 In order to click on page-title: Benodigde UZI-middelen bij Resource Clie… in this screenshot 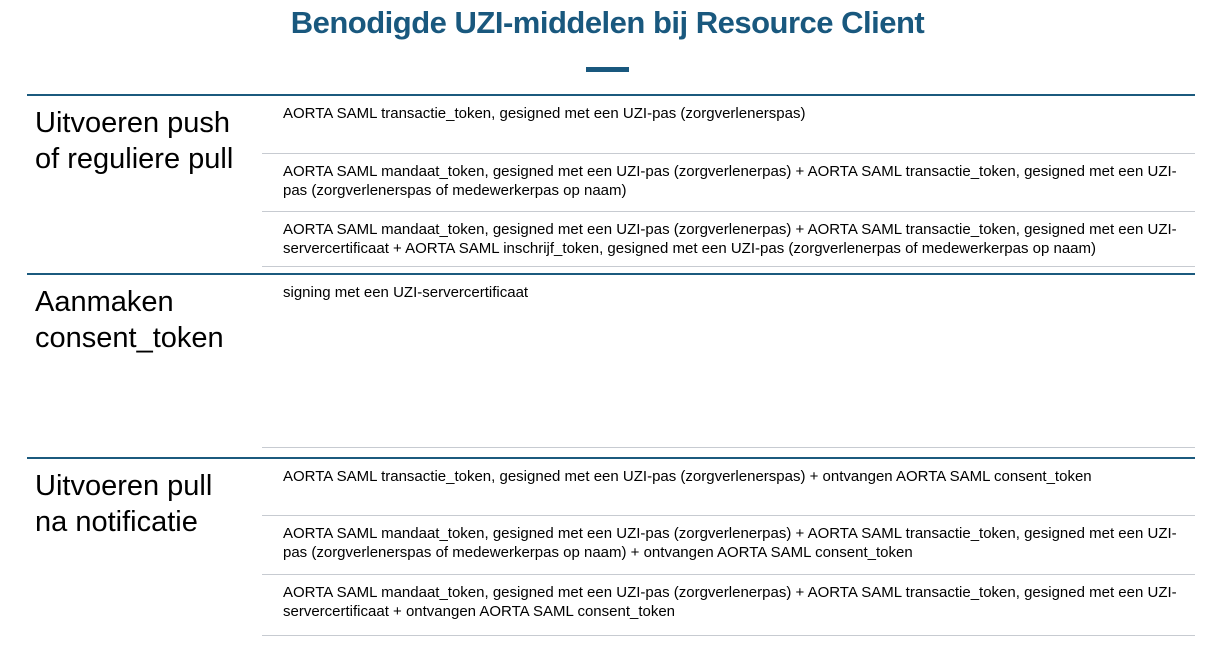, I will do `click(607, 22)`.